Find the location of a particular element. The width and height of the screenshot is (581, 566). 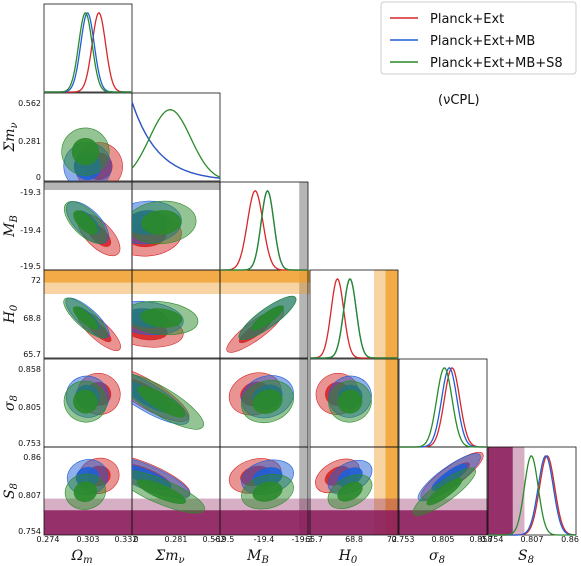

x-tick-label: 0.858 is located at coordinates (481, 539).